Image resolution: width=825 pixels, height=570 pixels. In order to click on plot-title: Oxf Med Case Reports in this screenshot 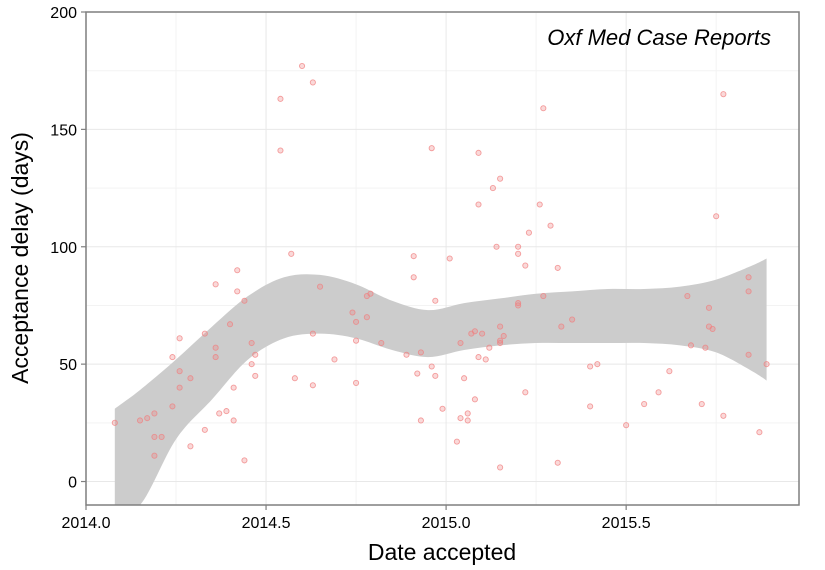, I will do `click(659, 37)`.